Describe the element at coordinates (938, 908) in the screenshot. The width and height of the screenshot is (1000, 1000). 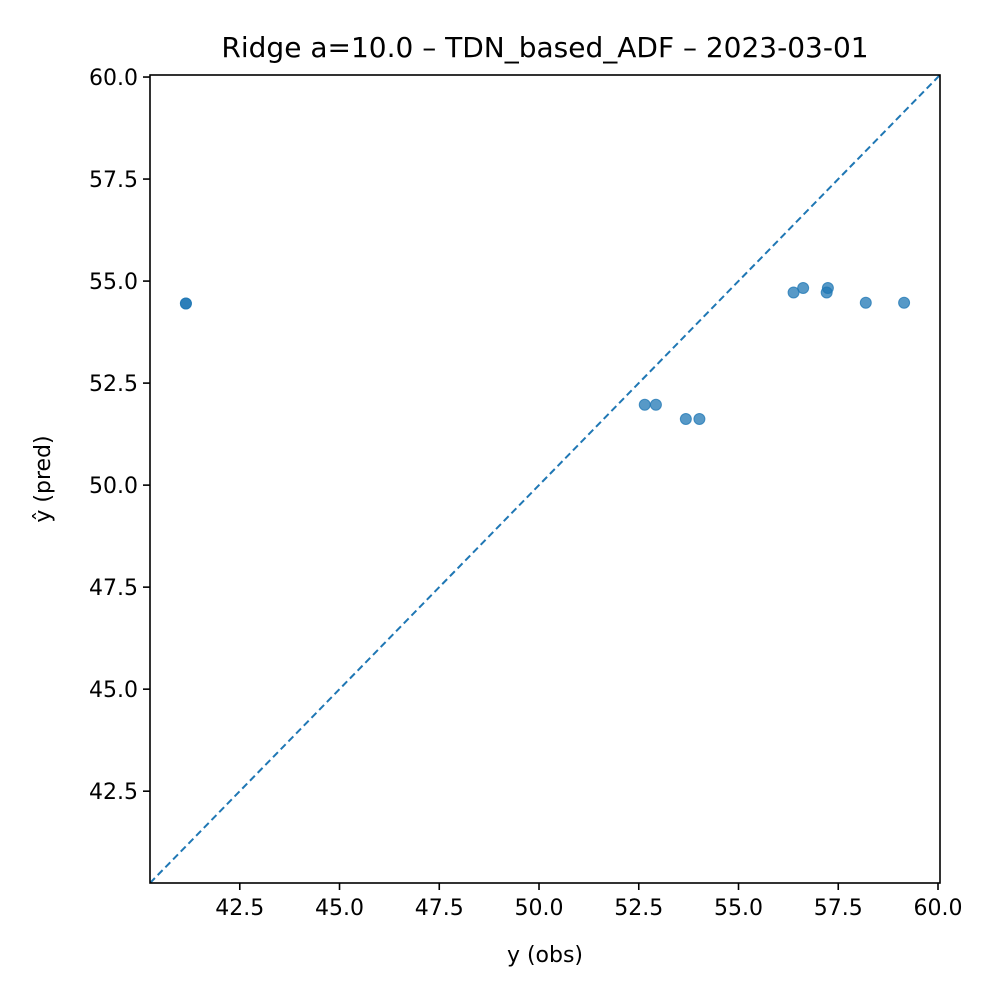
I see `x-tick-label: 60.0` at that location.